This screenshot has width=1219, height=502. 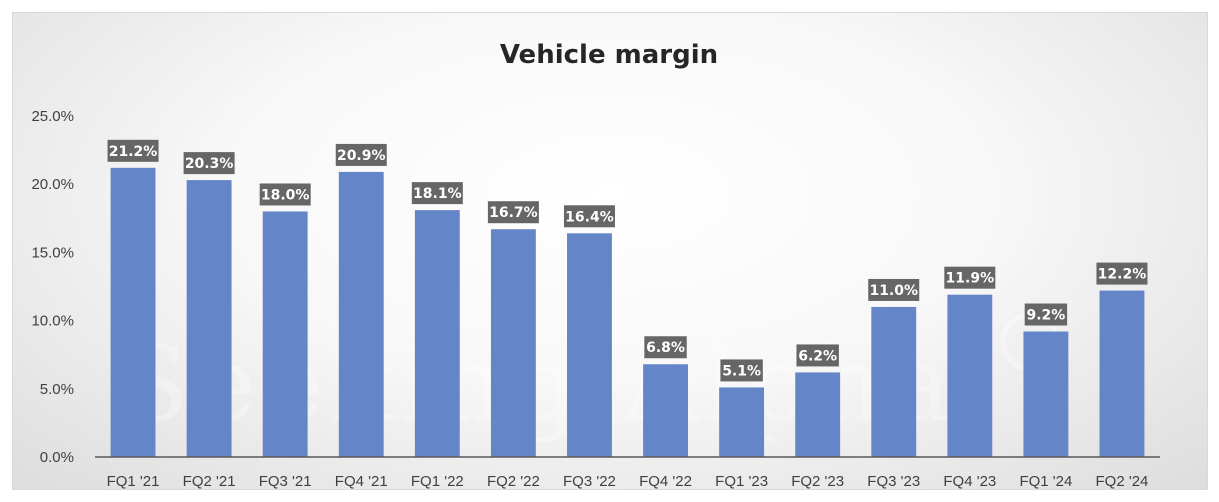 I want to click on x-tick-label: FQ2 '23, so click(x=817, y=481).